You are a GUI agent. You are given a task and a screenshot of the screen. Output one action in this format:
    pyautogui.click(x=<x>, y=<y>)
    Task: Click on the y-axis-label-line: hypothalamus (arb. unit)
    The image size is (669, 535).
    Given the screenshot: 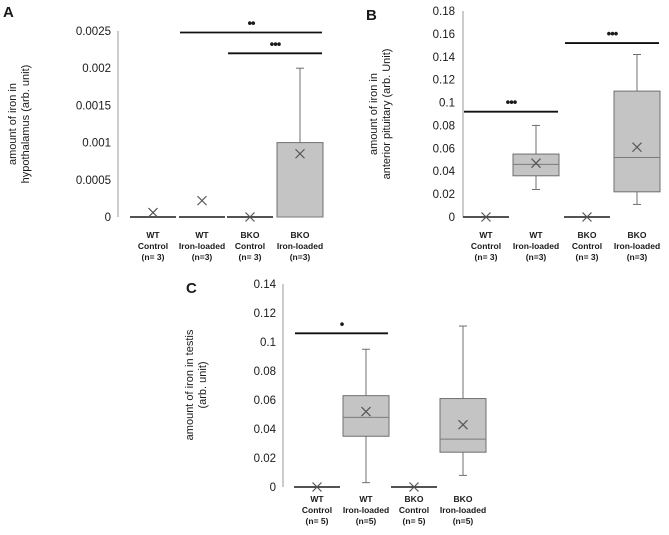 What is the action you would take?
    pyautogui.click(x=26, y=124)
    